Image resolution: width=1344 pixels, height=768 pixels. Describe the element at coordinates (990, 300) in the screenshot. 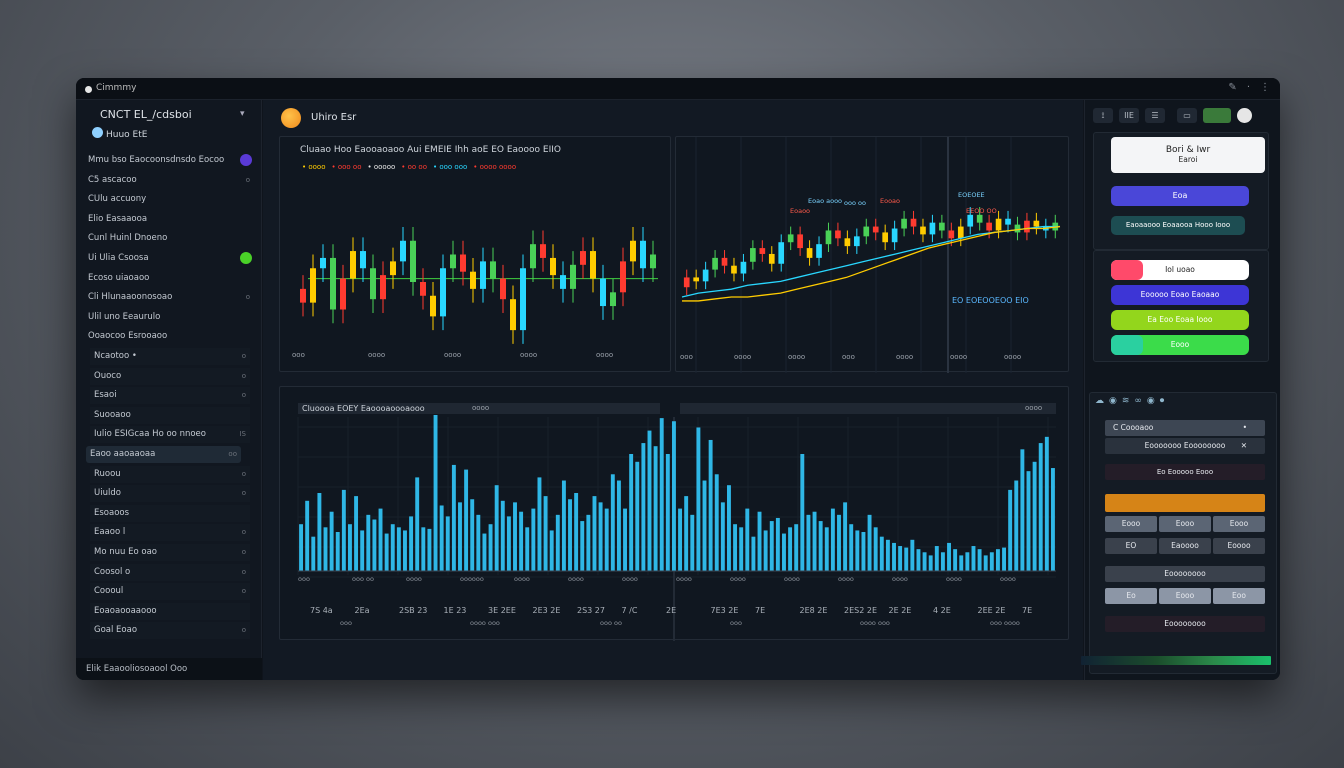

I see `price-annotation: EO EOEOOEOO EIO` at that location.